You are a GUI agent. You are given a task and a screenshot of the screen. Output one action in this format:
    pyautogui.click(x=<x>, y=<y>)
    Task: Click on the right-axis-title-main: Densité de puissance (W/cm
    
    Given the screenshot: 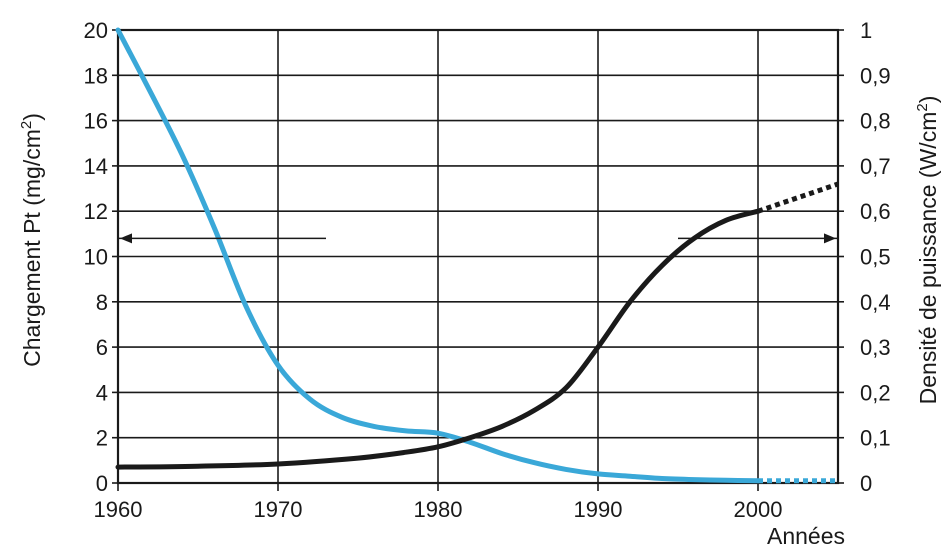 What is the action you would take?
    pyautogui.click(x=928, y=258)
    